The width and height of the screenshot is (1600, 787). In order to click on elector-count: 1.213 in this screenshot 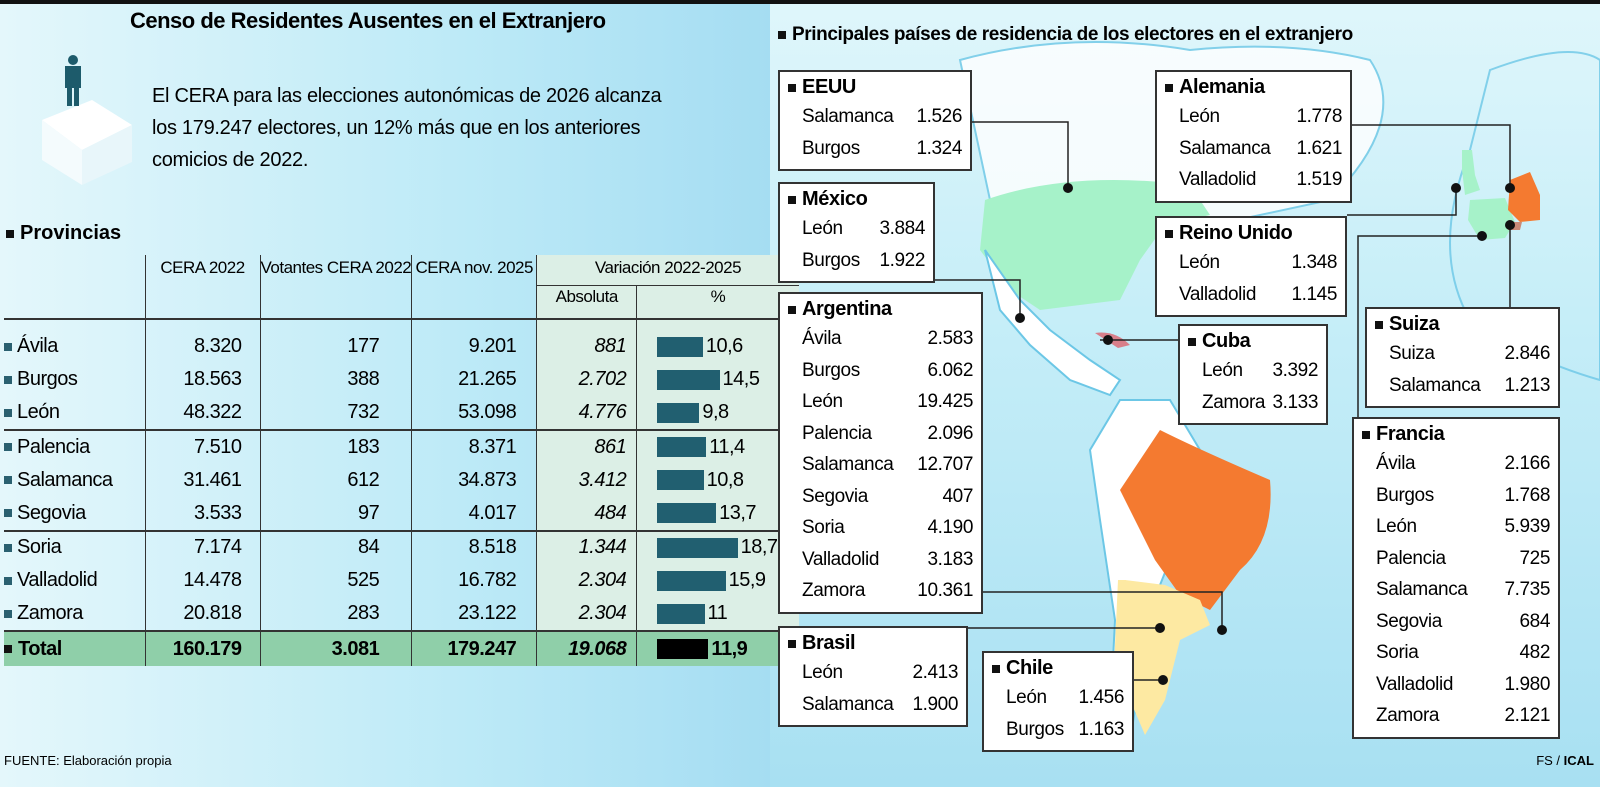, I will do `click(1527, 385)`.